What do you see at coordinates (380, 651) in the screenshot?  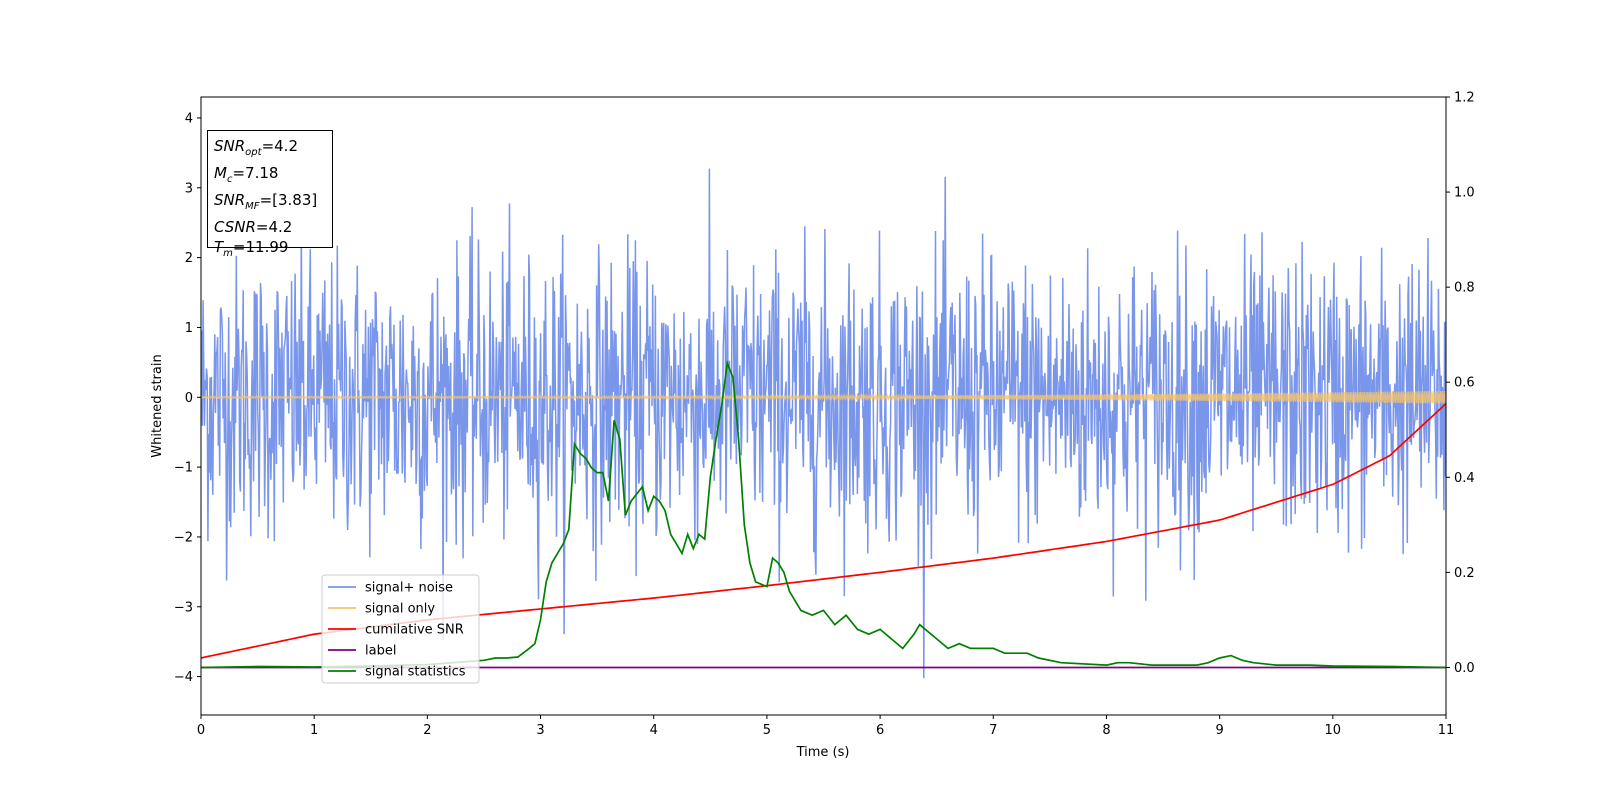 I see `legend-entry: label` at bounding box center [380, 651].